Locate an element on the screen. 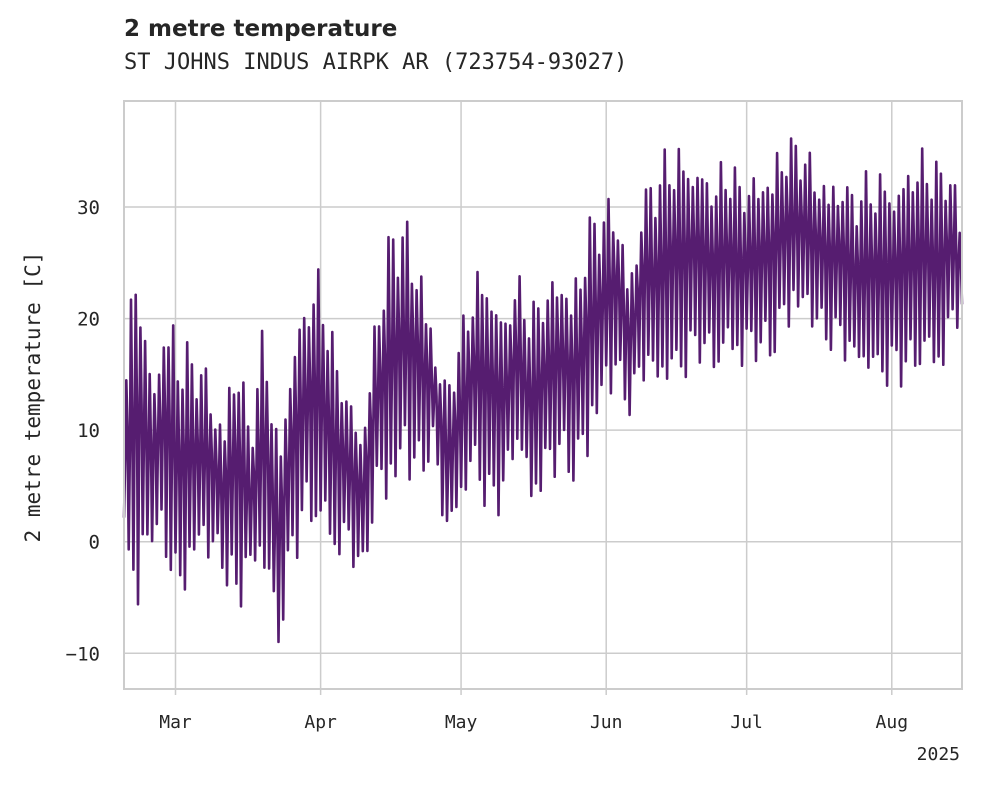  x-tick-label: Mar is located at coordinates (175, 722).